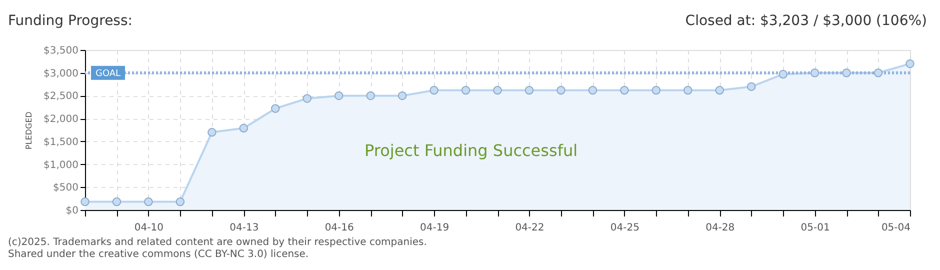  Describe the element at coordinates (72, 211) in the screenshot. I see `y-tick-label: $0` at that location.